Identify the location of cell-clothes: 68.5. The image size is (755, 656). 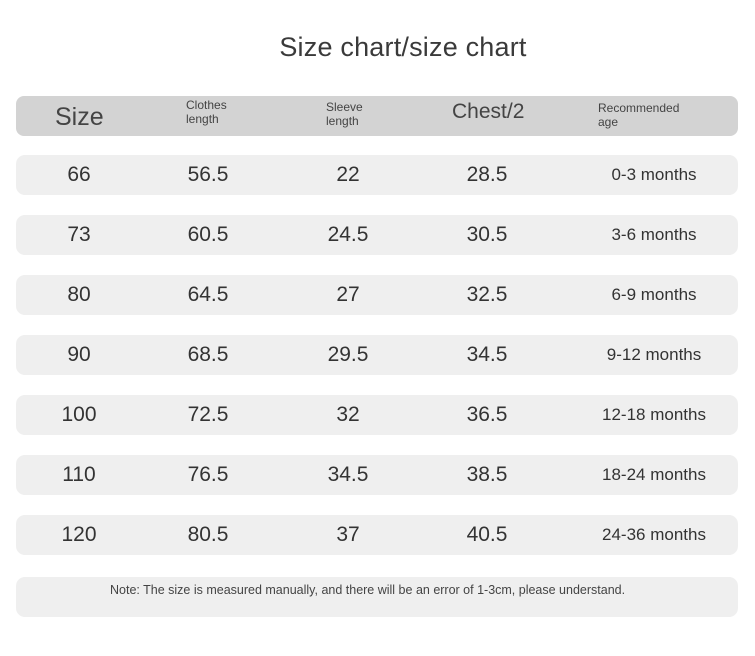
(208, 354).